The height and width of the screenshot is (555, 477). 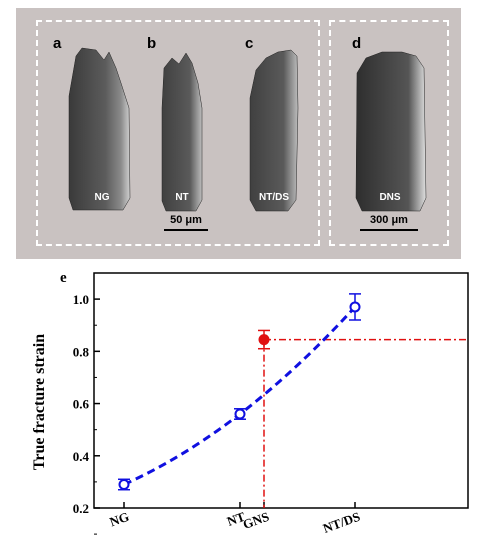 What do you see at coordinates (63, 278) in the screenshot?
I see `panel-letter-e: e` at bounding box center [63, 278].